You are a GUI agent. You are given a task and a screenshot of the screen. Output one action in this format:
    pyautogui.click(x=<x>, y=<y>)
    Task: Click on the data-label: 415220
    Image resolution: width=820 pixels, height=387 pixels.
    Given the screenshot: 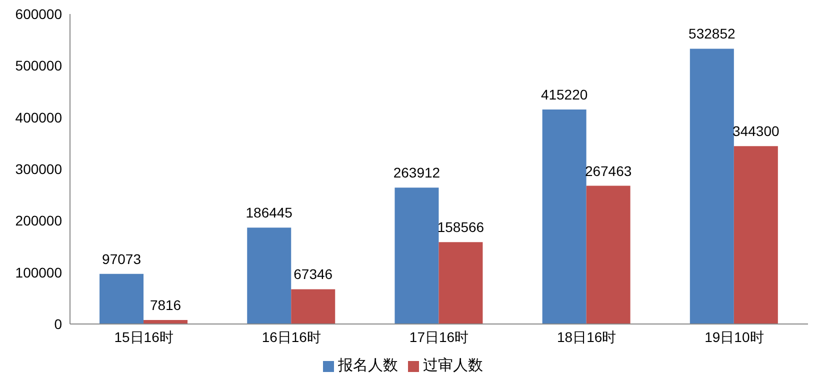 What is the action you would take?
    pyautogui.click(x=564, y=94)
    